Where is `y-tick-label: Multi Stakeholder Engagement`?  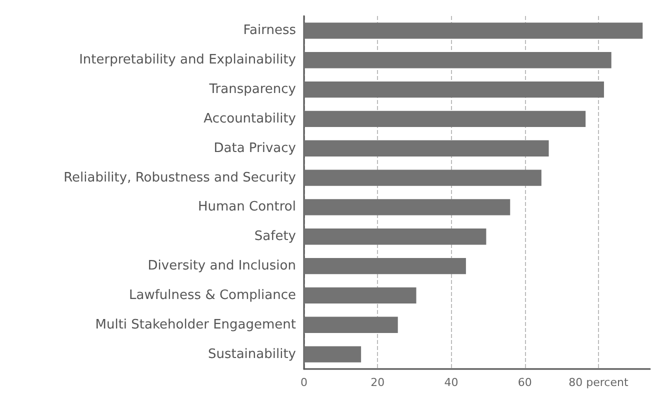 y-tick-label: Multi Stakeholder Engagement is located at coordinates (195, 324).